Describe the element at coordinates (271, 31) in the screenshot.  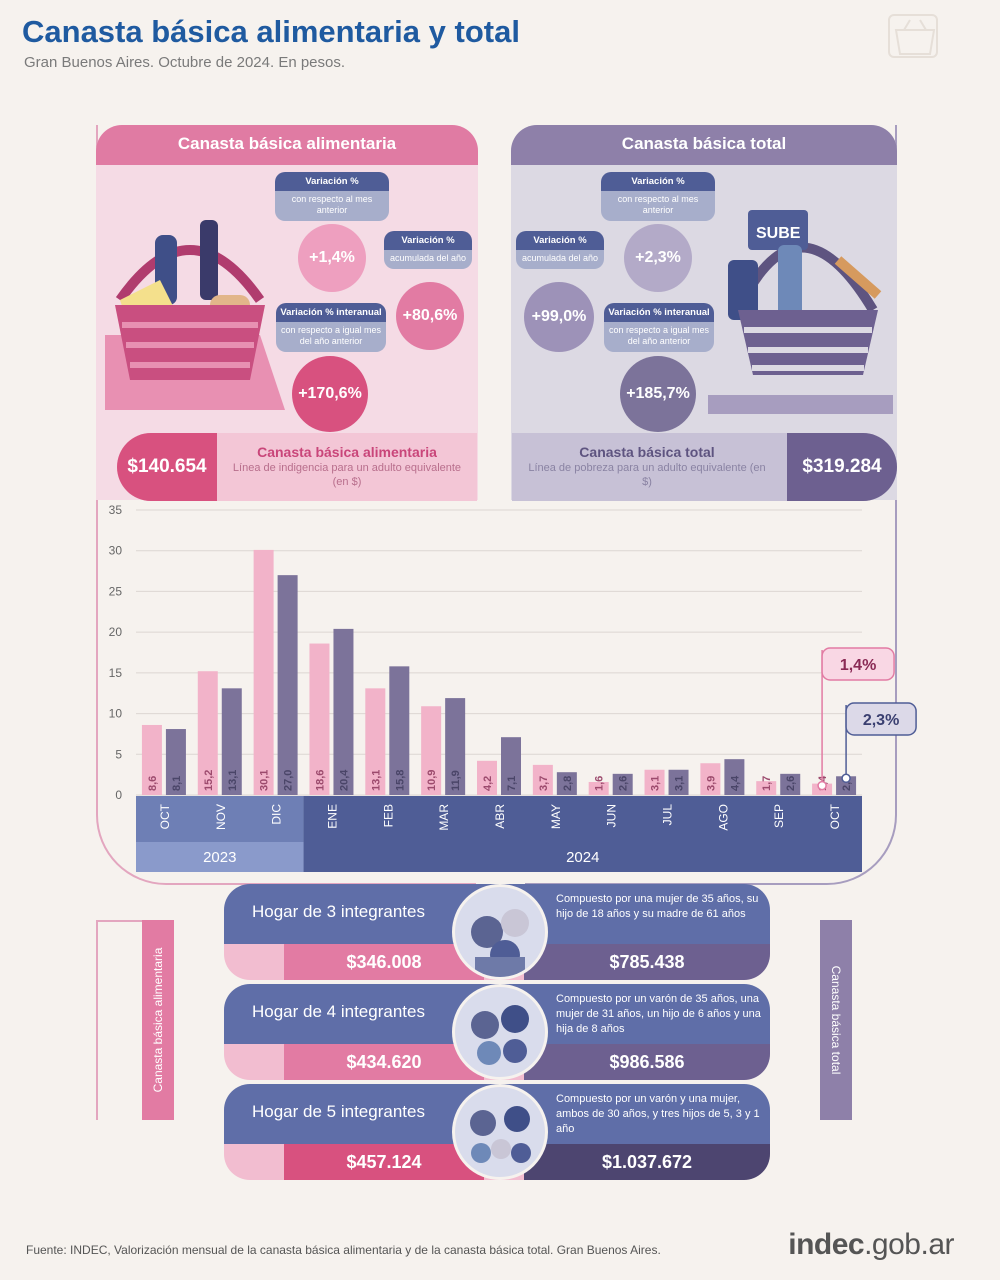
I see `page-title: Canasta básica alimentaria y total` at that location.